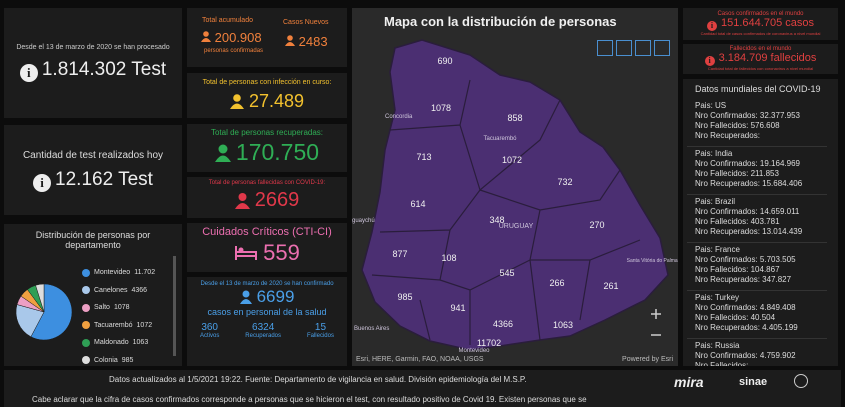 The width and height of the screenshot is (845, 407). What do you see at coordinates (761, 250) in the screenshot?
I see `country-field: Pais: France` at bounding box center [761, 250].